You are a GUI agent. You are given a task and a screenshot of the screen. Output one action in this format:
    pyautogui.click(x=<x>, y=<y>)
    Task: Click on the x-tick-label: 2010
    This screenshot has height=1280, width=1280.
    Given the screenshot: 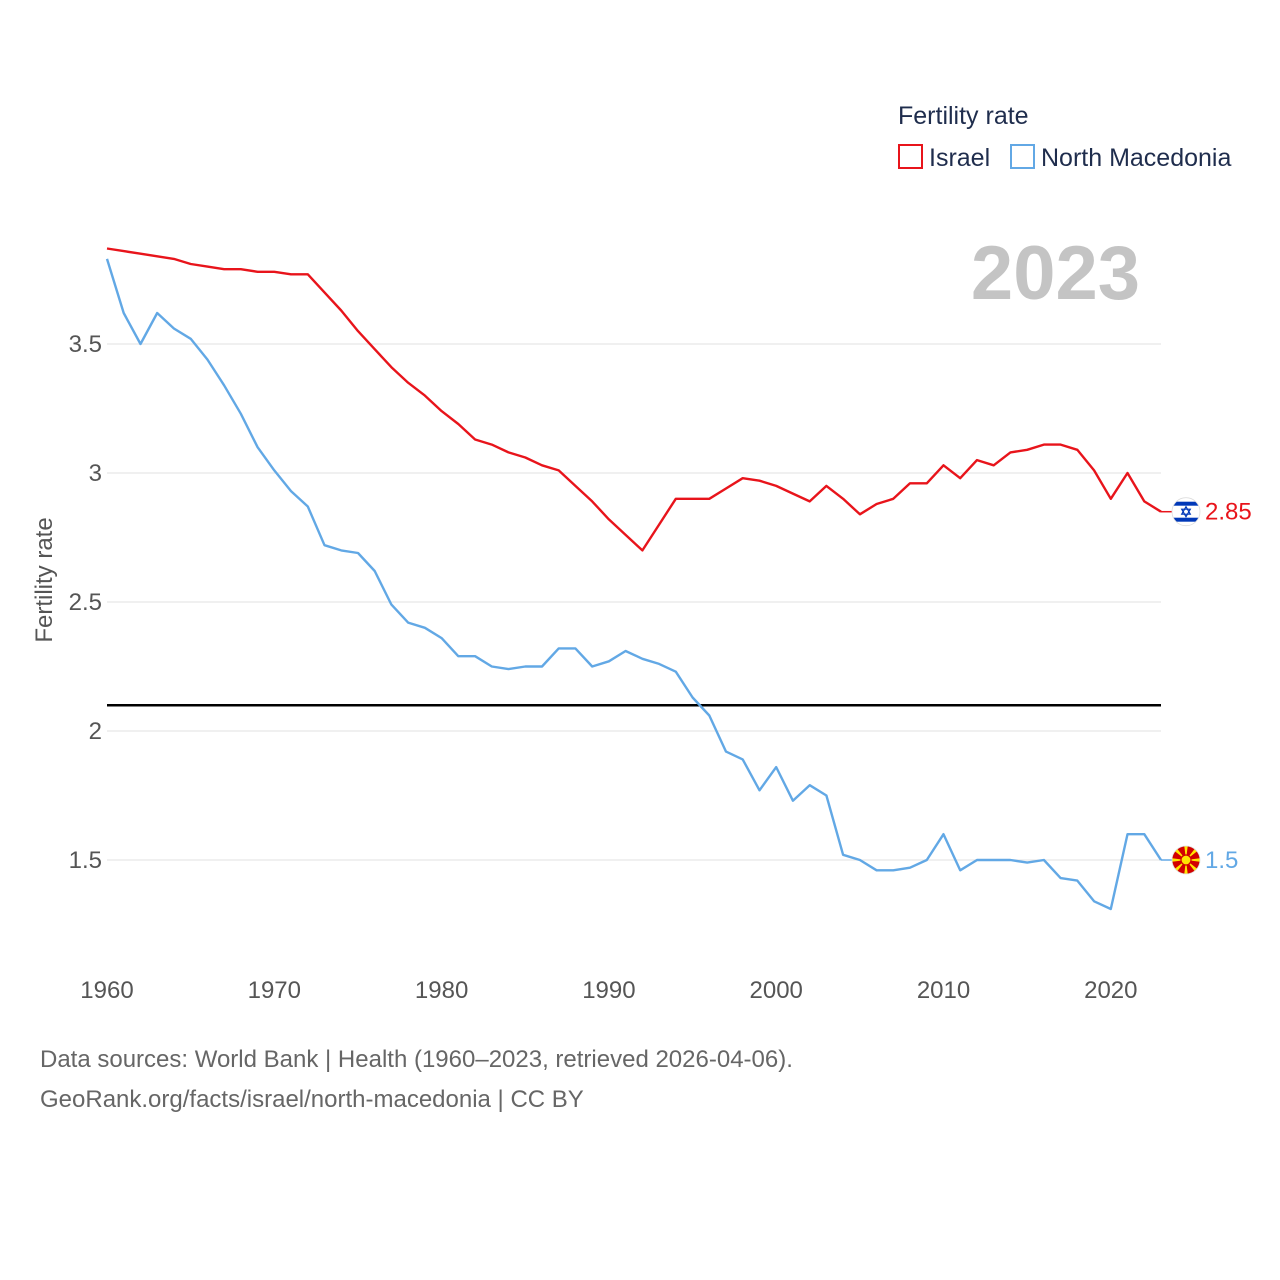 What is the action you would take?
    pyautogui.click(x=943, y=990)
    